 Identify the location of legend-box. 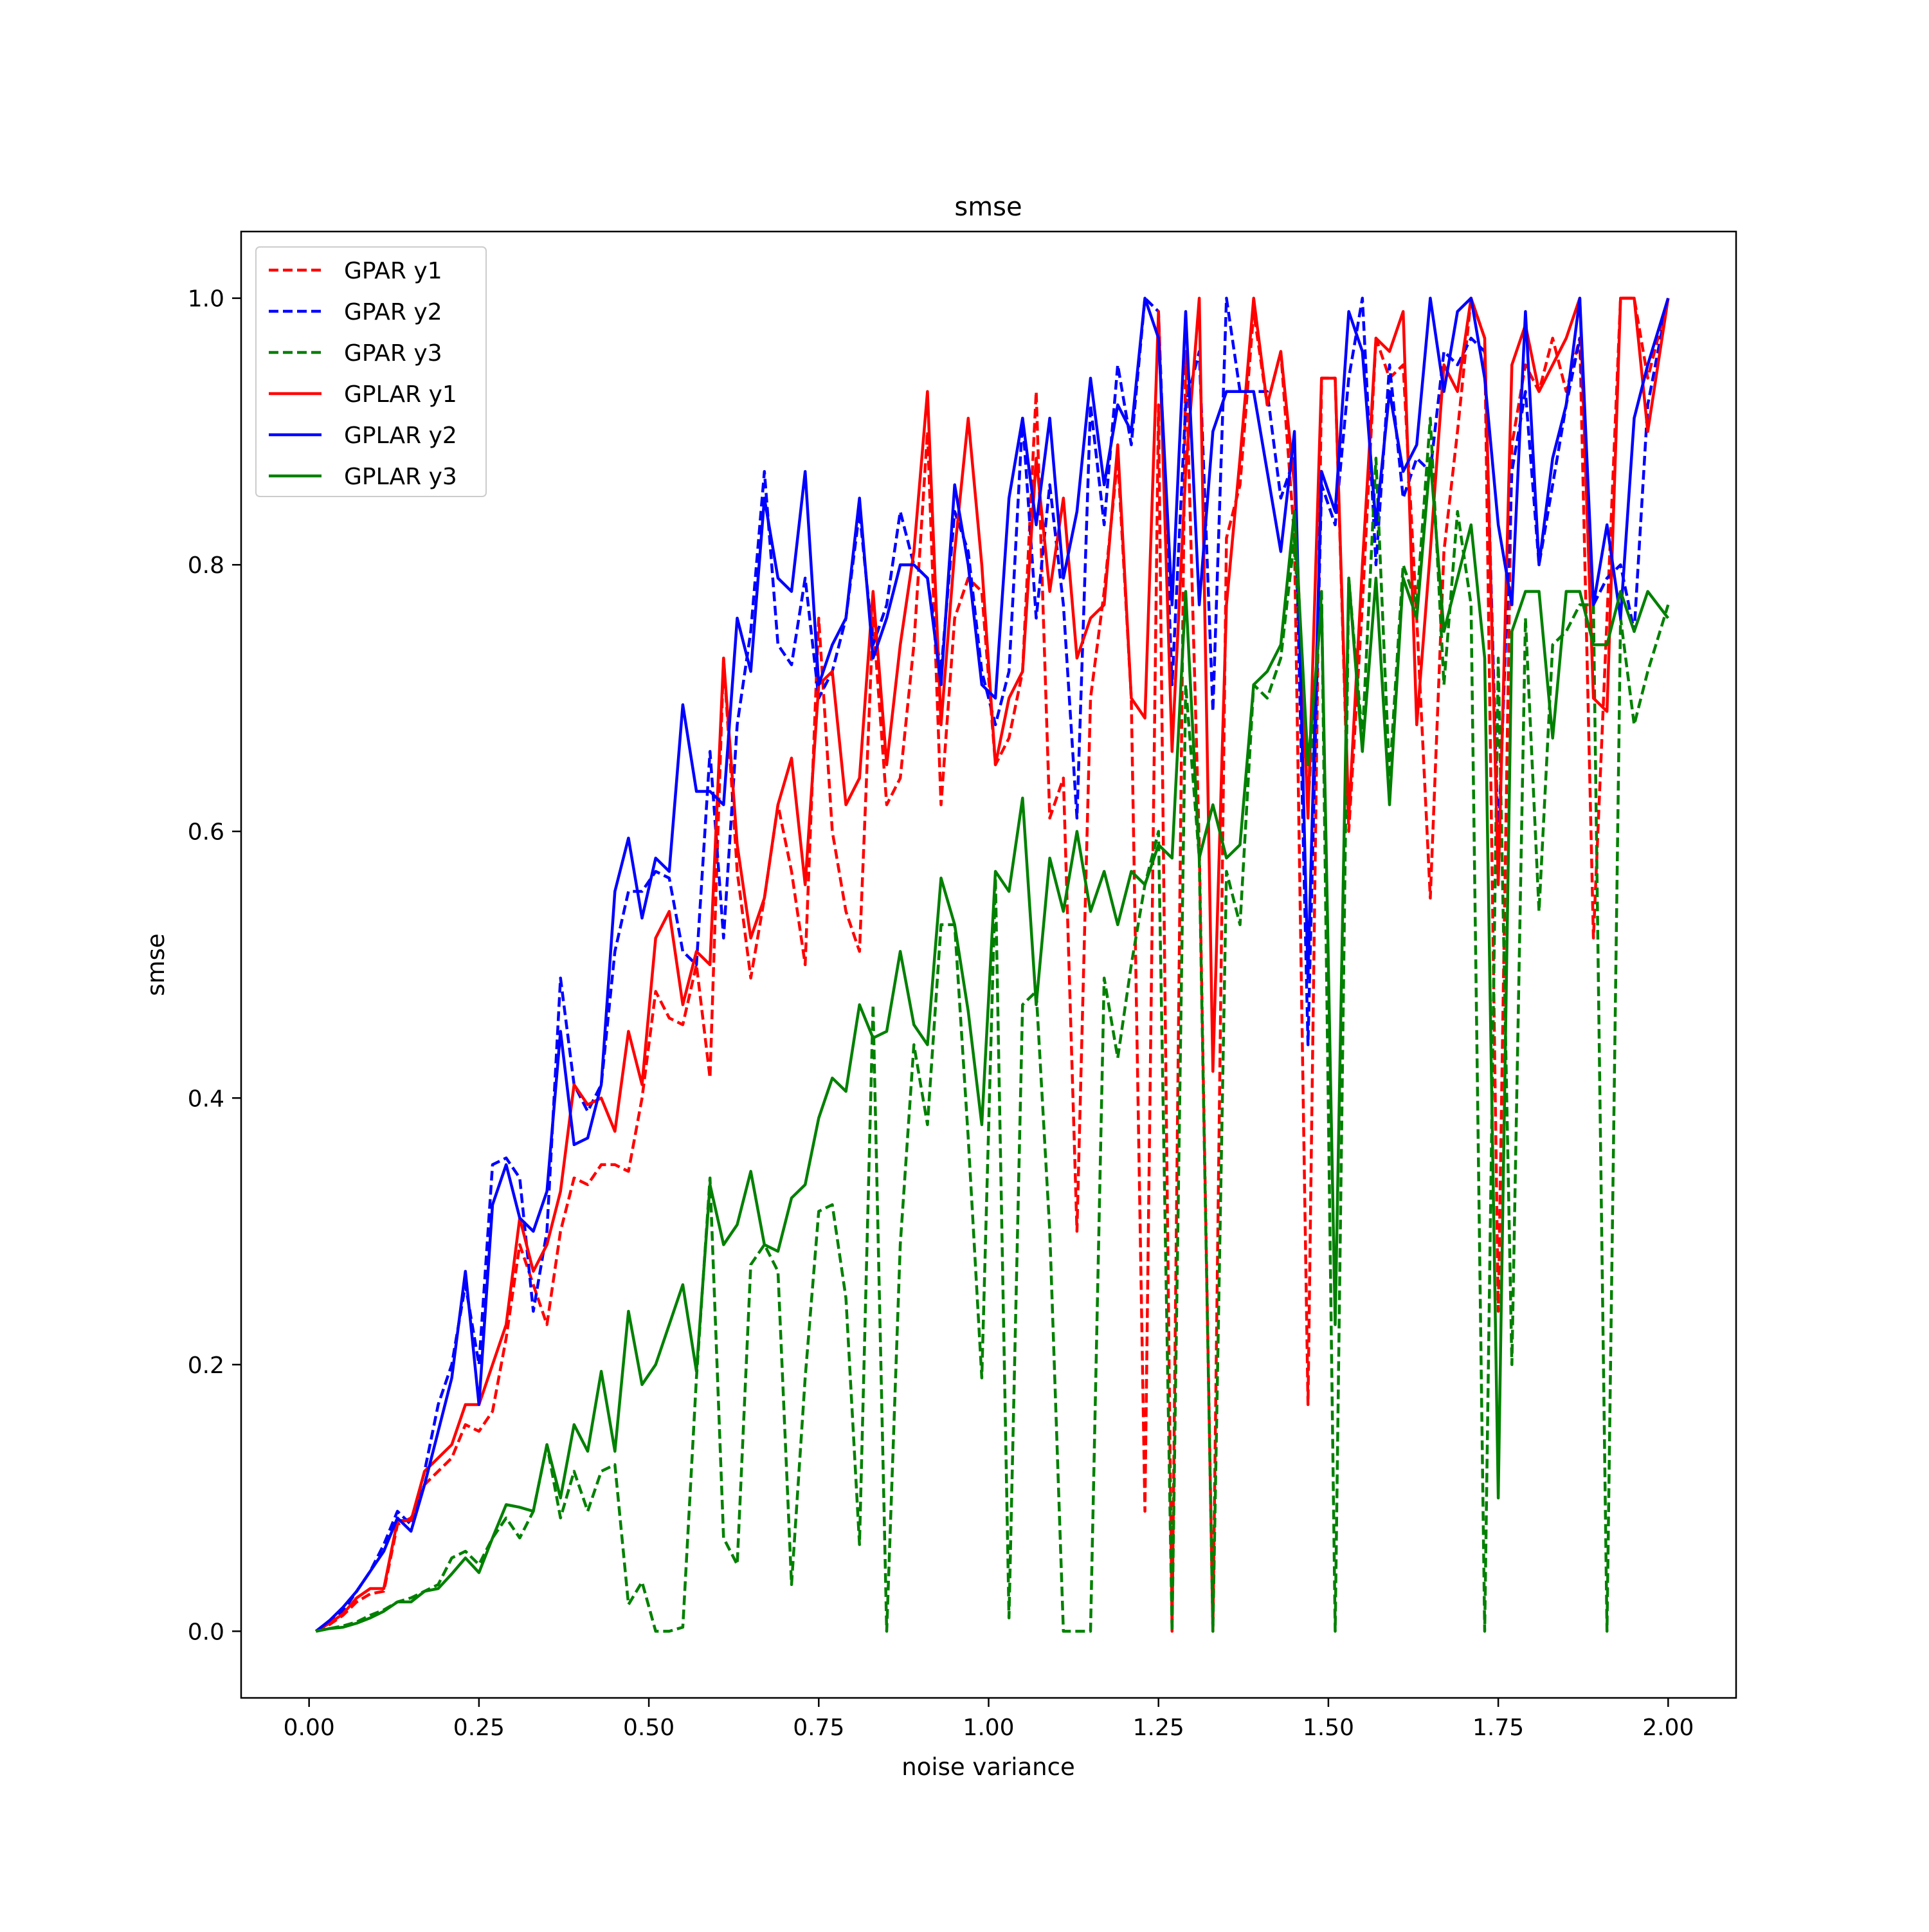
(371, 372).